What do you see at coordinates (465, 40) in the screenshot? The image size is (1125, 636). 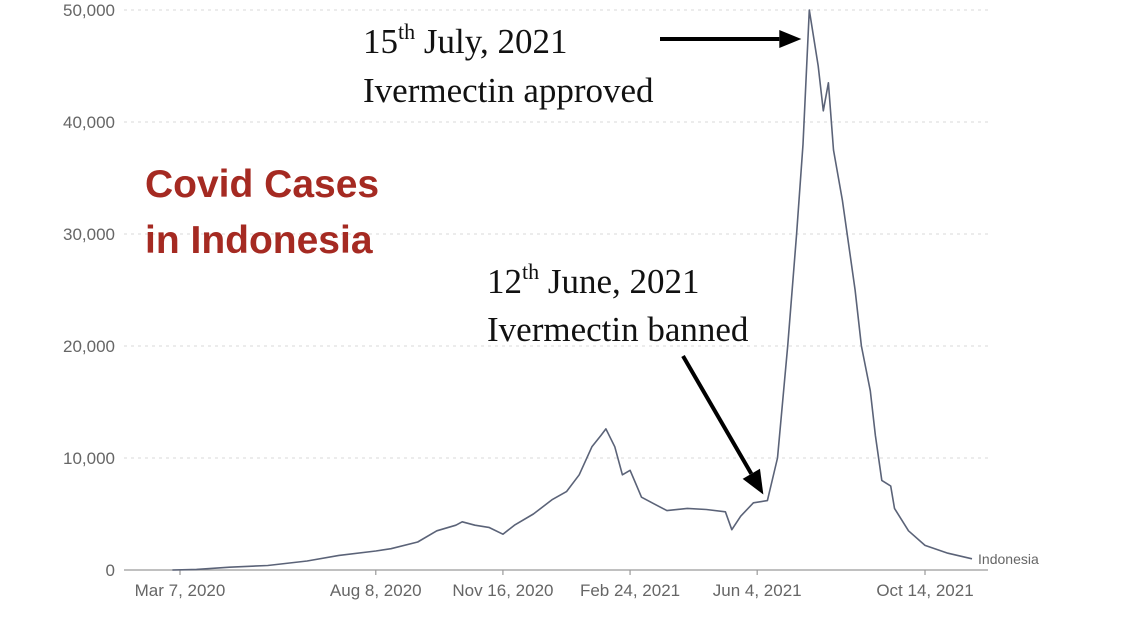 I see `annotation-approved-date: 15th July, 2021` at bounding box center [465, 40].